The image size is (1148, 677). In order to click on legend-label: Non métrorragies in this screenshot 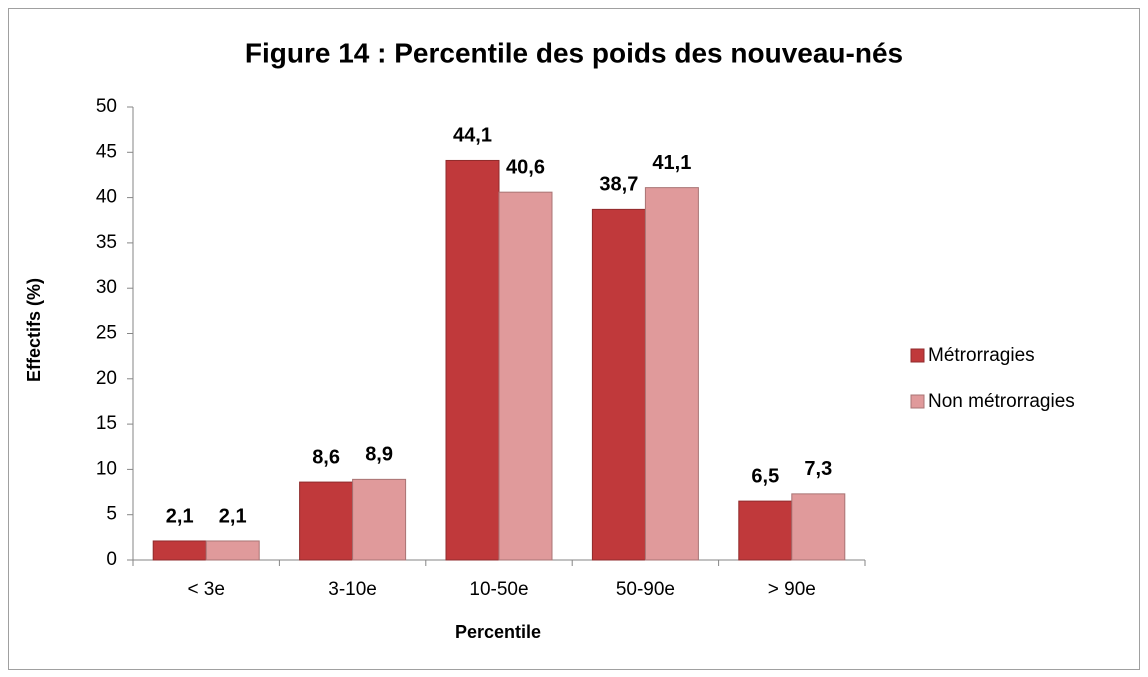, I will do `click(1001, 401)`.